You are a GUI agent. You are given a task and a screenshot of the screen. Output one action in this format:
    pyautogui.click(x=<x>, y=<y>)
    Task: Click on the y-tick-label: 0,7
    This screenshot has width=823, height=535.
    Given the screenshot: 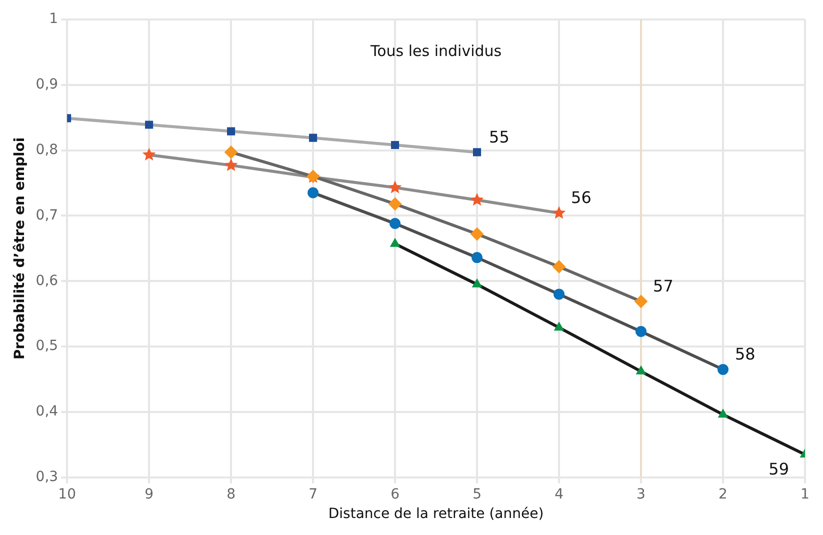 What is the action you would take?
    pyautogui.click(x=47, y=215)
    